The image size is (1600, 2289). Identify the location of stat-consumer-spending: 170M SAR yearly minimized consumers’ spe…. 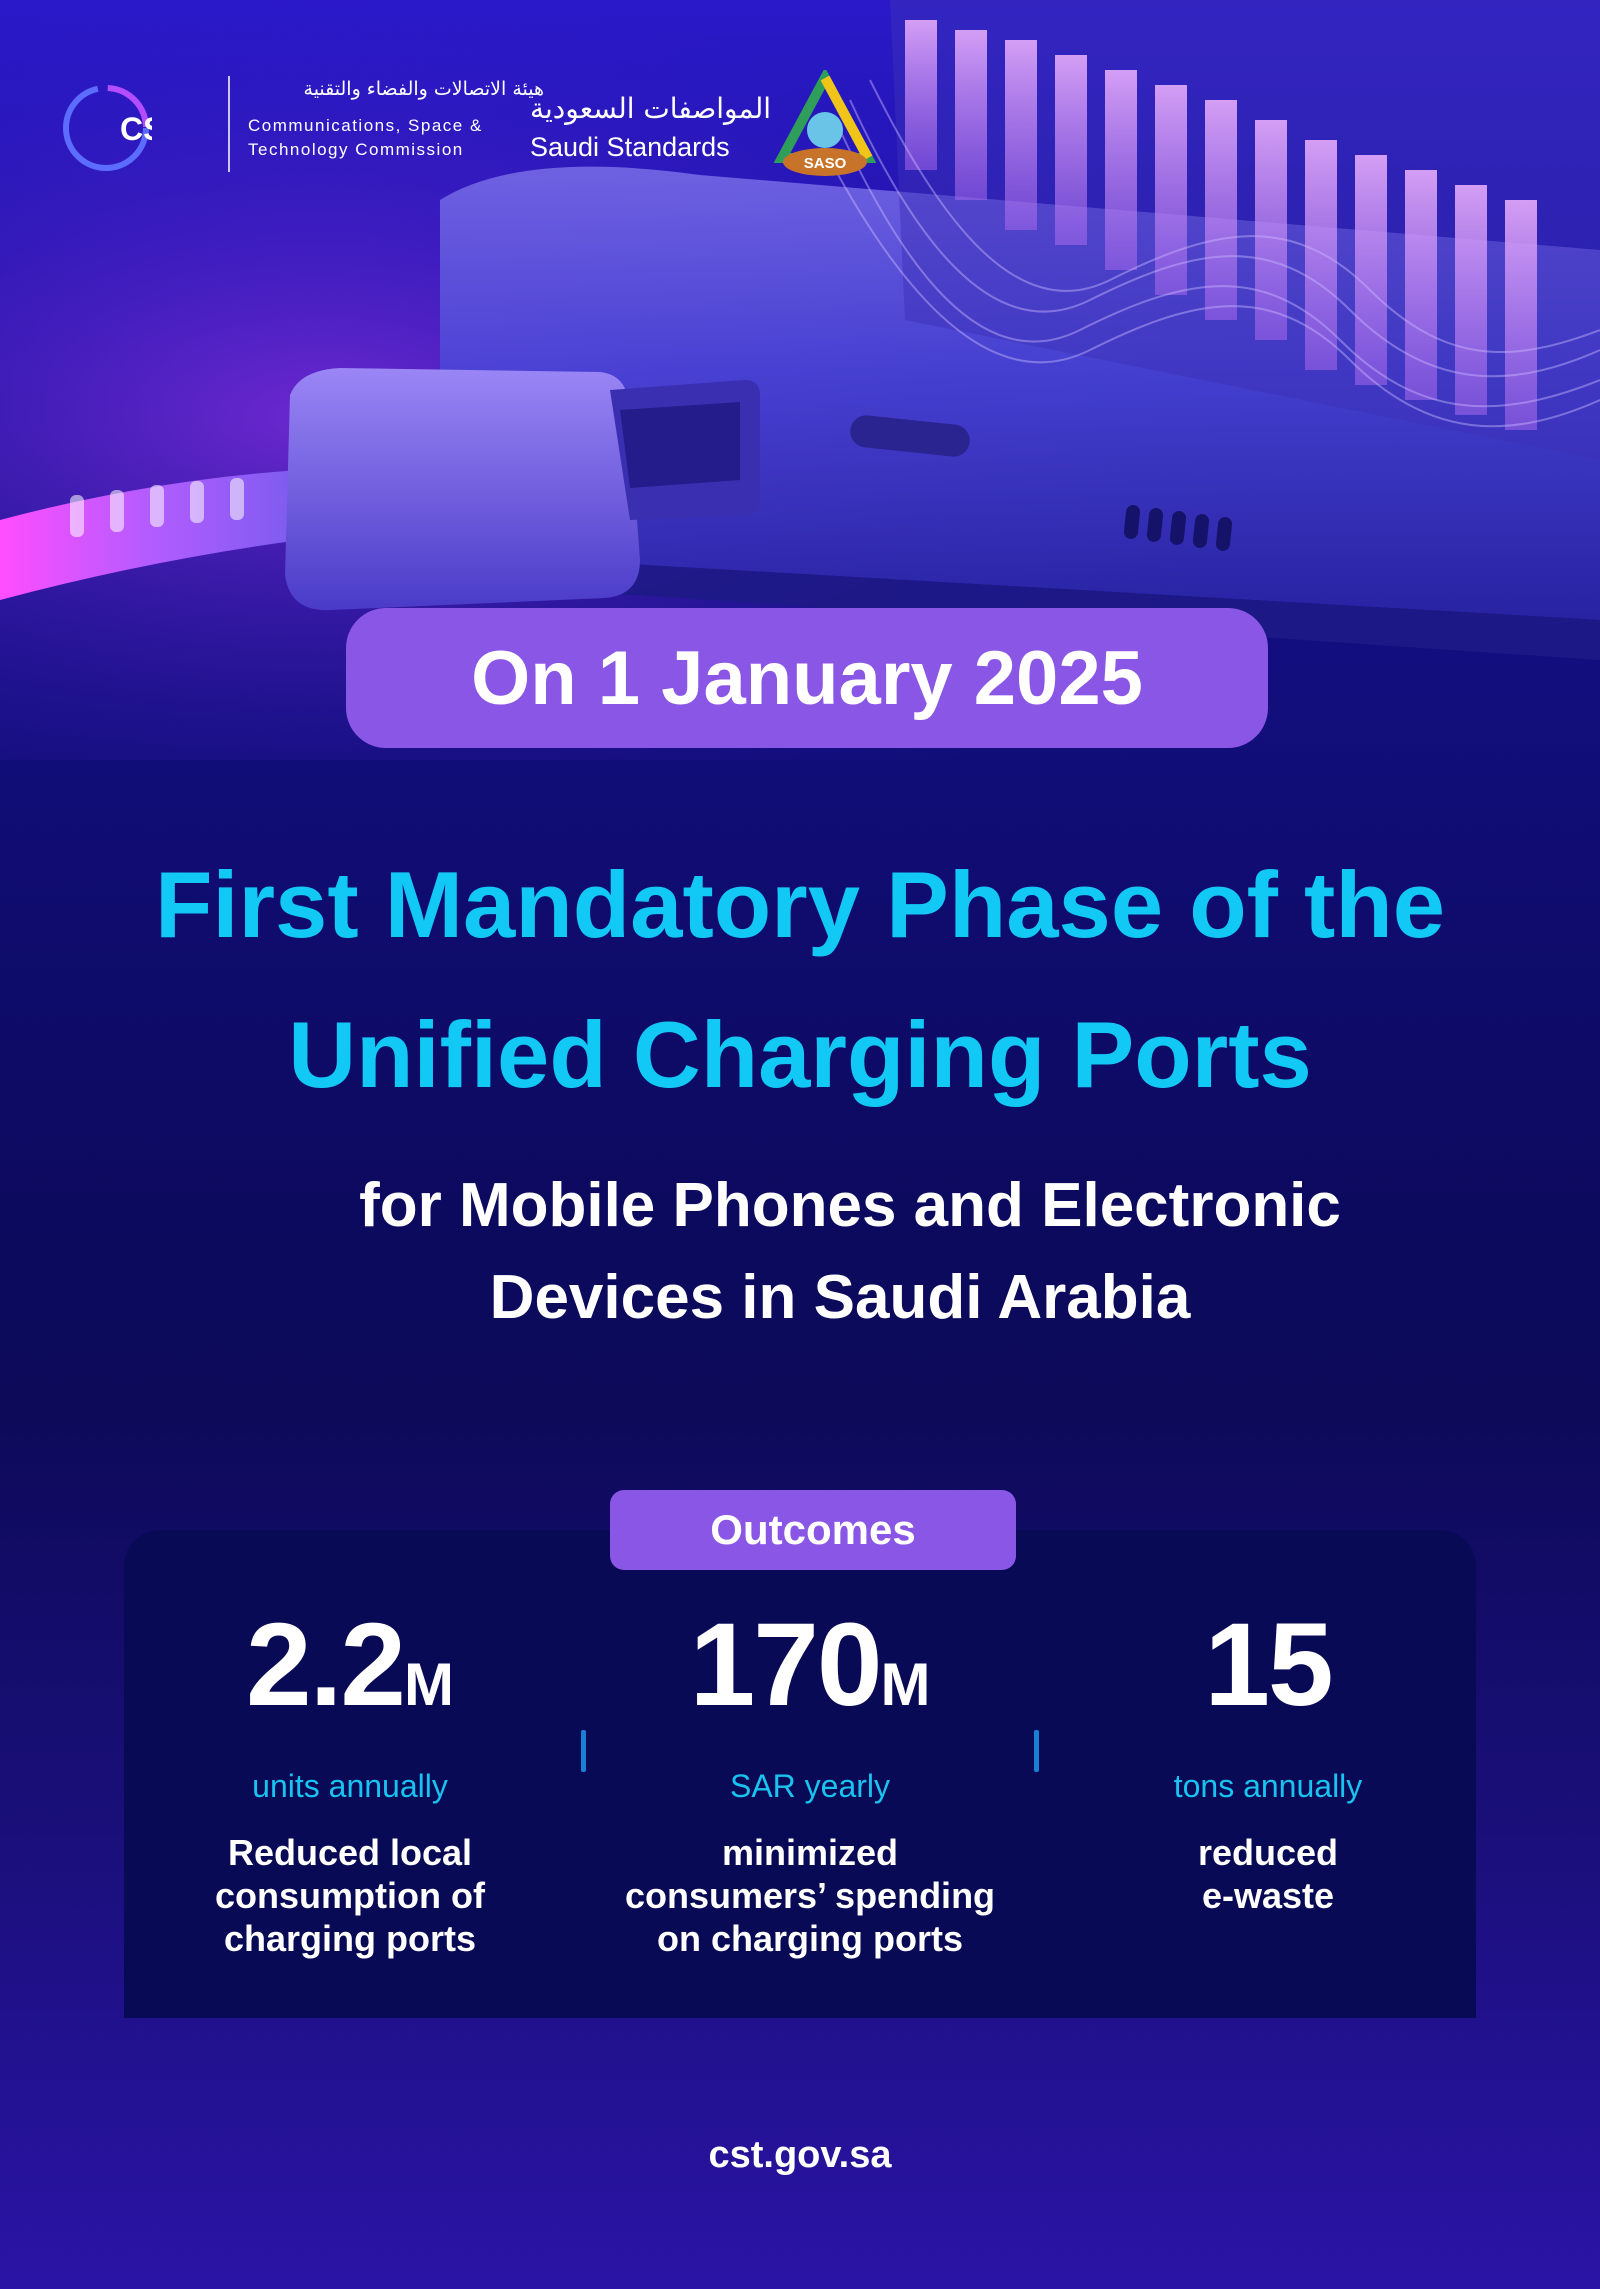
(810, 1780).